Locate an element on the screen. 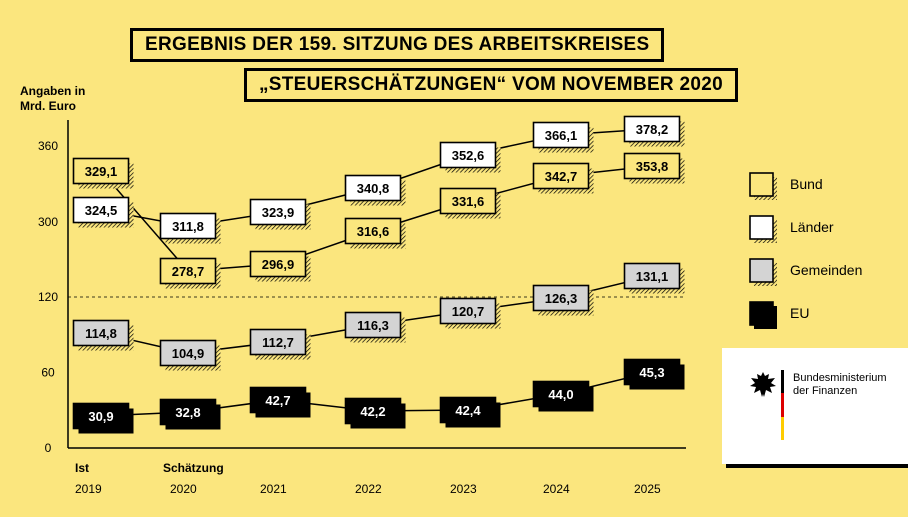 This screenshot has height=517, width=908. y-tick-label: 360 is located at coordinates (48, 146).